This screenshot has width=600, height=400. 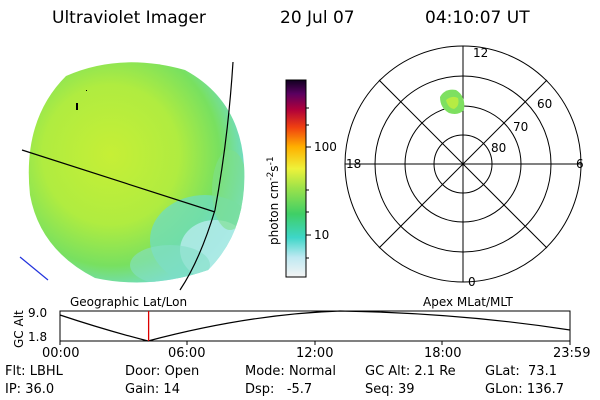 I want to click on status-filter: Flt: LBHL, so click(x=34, y=371).